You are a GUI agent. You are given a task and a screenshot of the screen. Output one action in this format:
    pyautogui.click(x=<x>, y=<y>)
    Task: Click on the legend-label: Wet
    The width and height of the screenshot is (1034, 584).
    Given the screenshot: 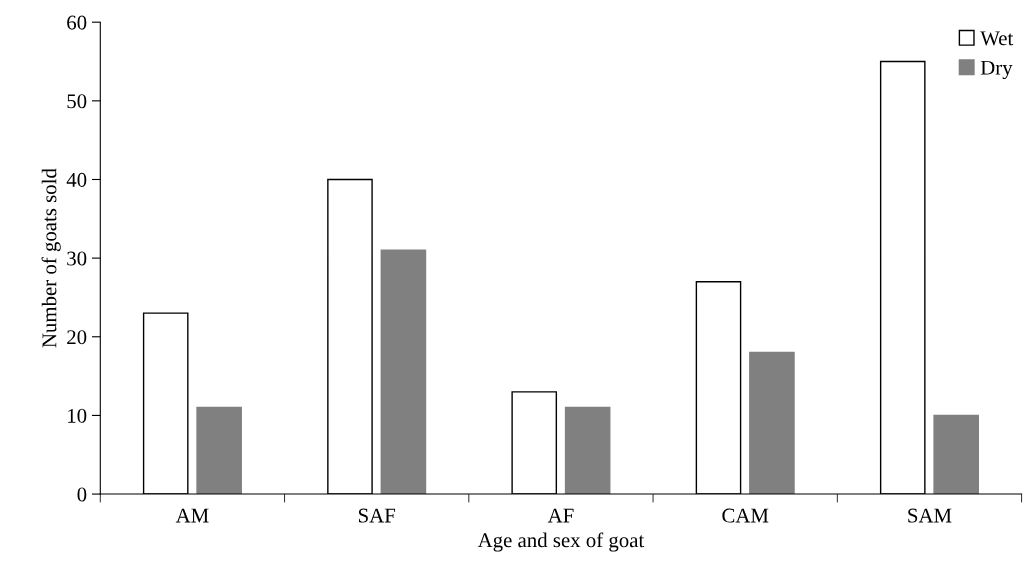 What is the action you would take?
    pyautogui.click(x=997, y=38)
    